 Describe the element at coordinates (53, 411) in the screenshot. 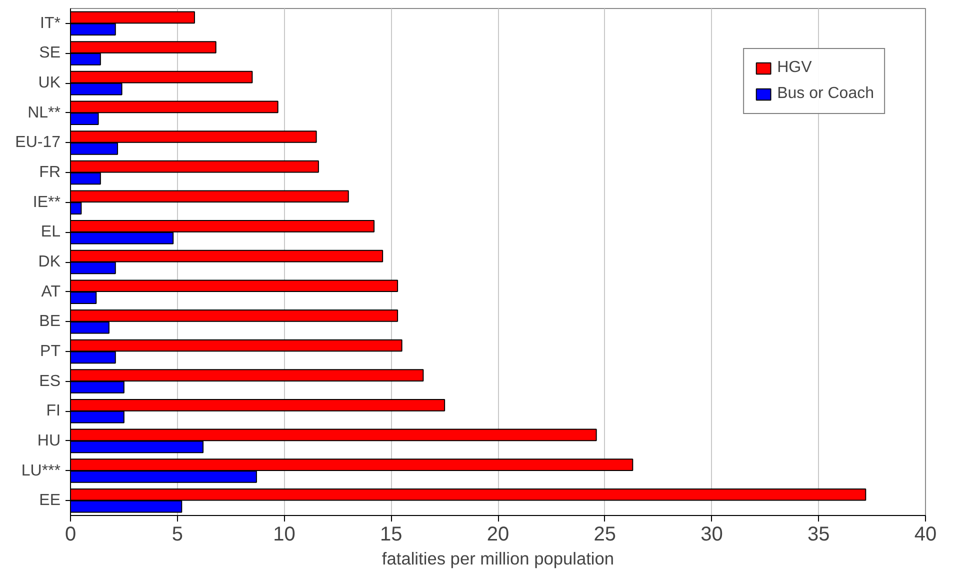

I see `y-tick-label: FI` at that location.